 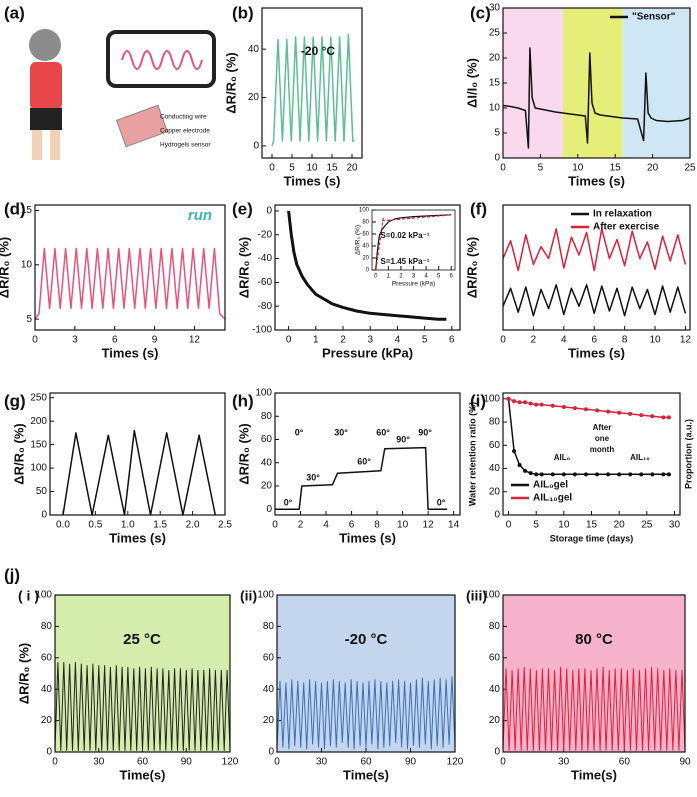 What do you see at coordinates (161, 59) in the screenshot?
I see `phone` at bounding box center [161, 59].